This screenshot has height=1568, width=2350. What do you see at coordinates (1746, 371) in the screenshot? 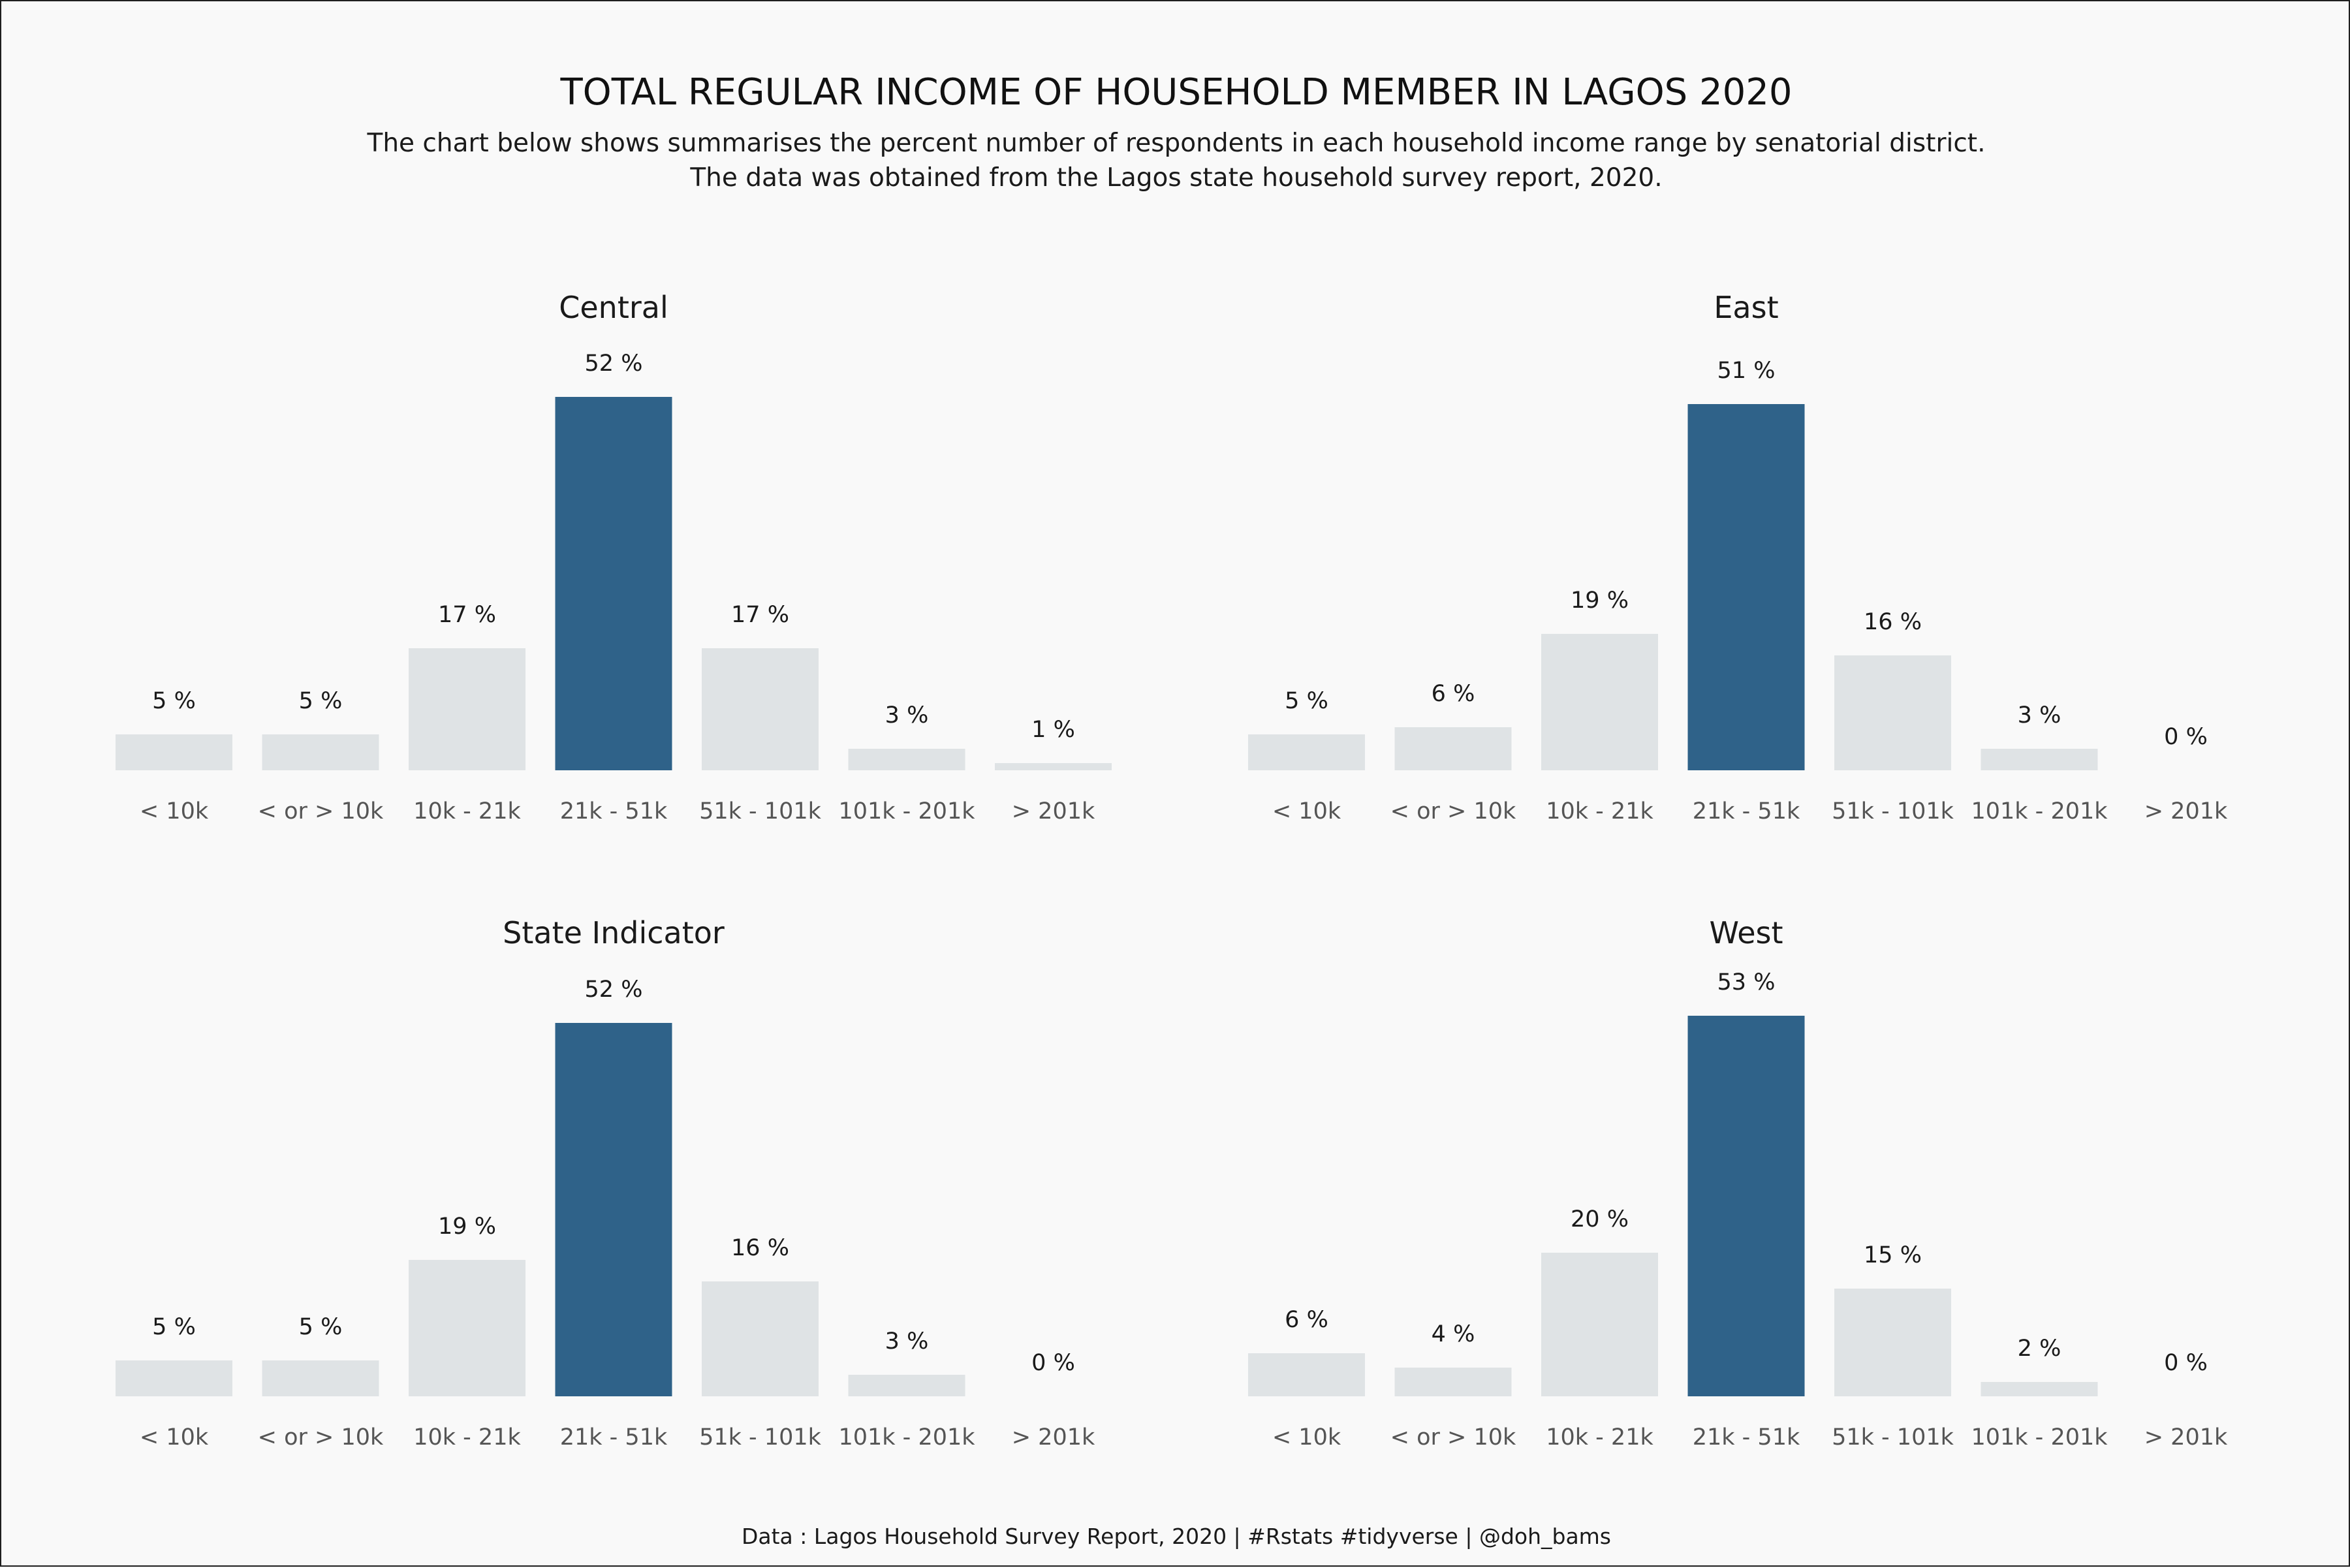
I see `value-label: 51 %` at bounding box center [1746, 371].